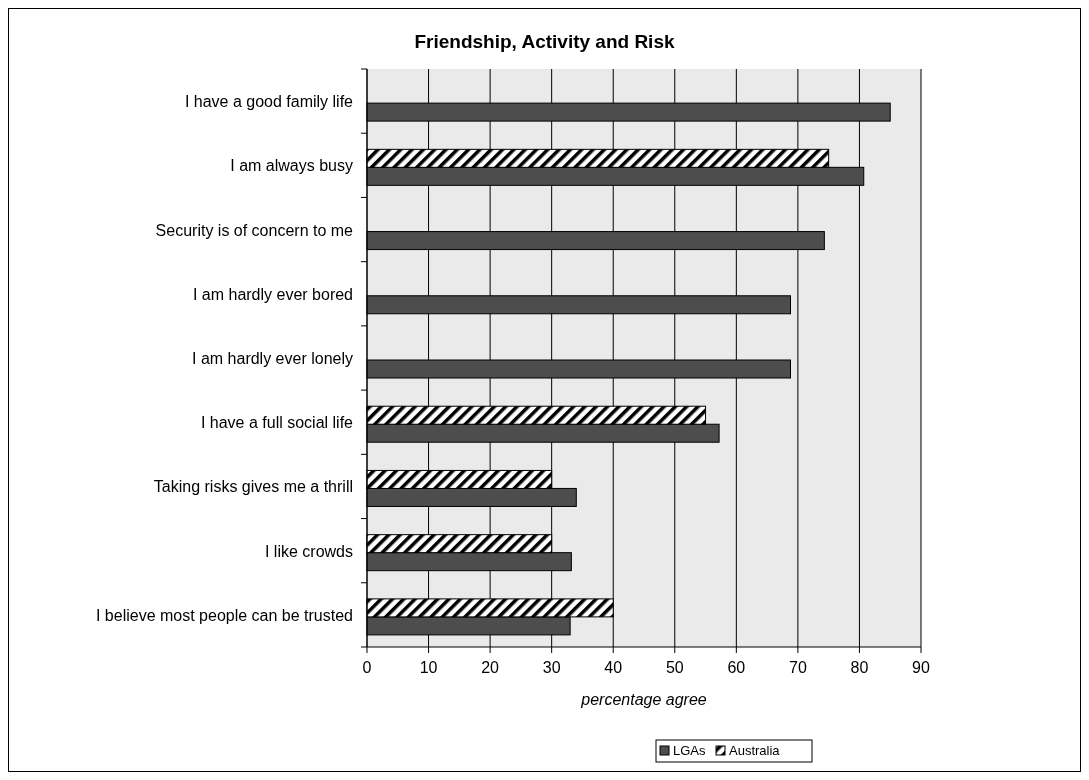 This screenshot has height=780, width=1089. Describe the element at coordinates (674, 667) in the screenshot. I see `x-tick-label: 50` at that location.